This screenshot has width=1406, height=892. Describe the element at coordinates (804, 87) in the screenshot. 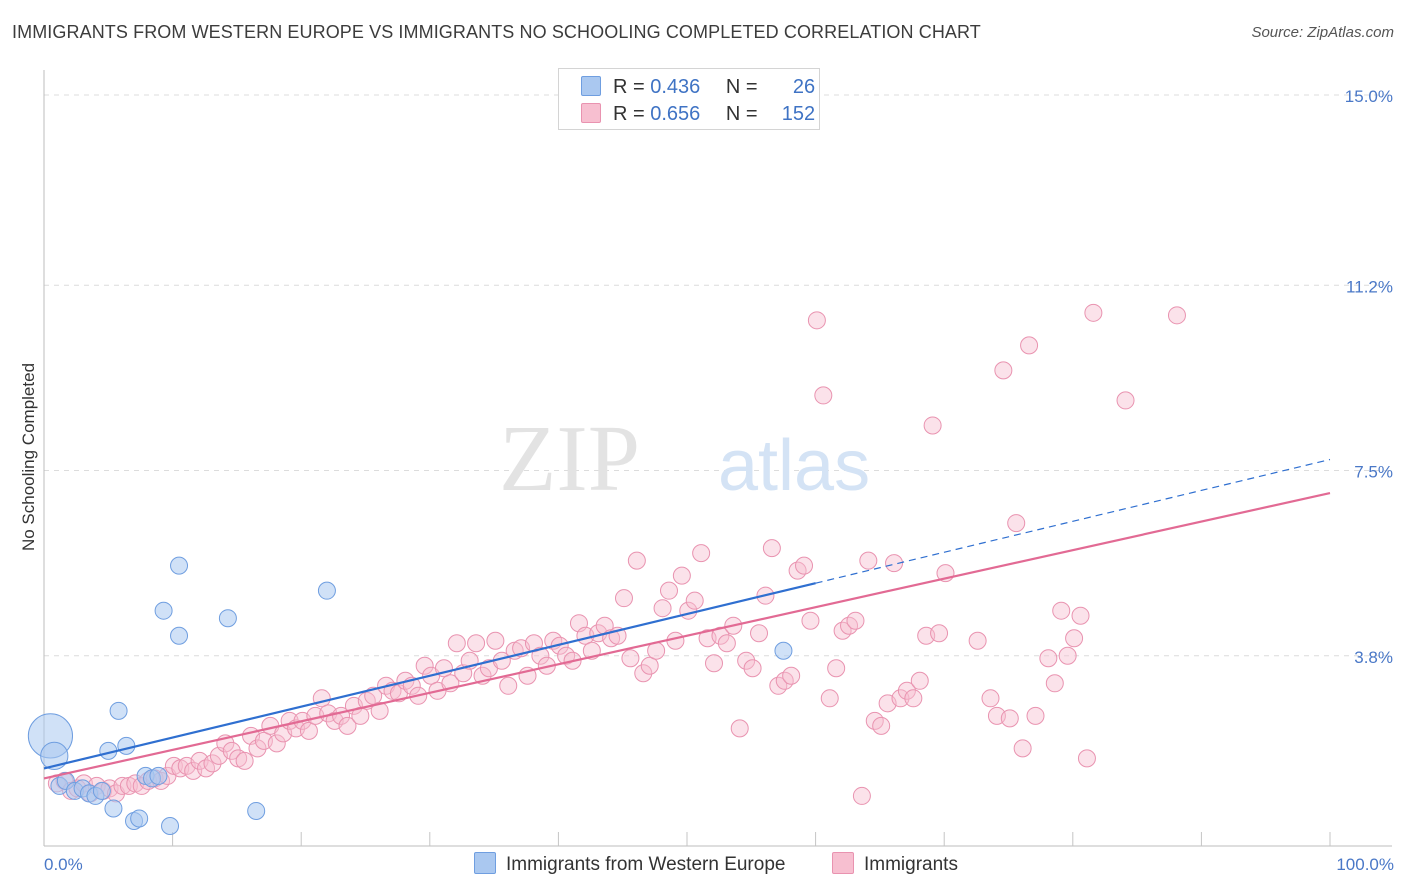

I see `legend-n-value: 26` at that location.